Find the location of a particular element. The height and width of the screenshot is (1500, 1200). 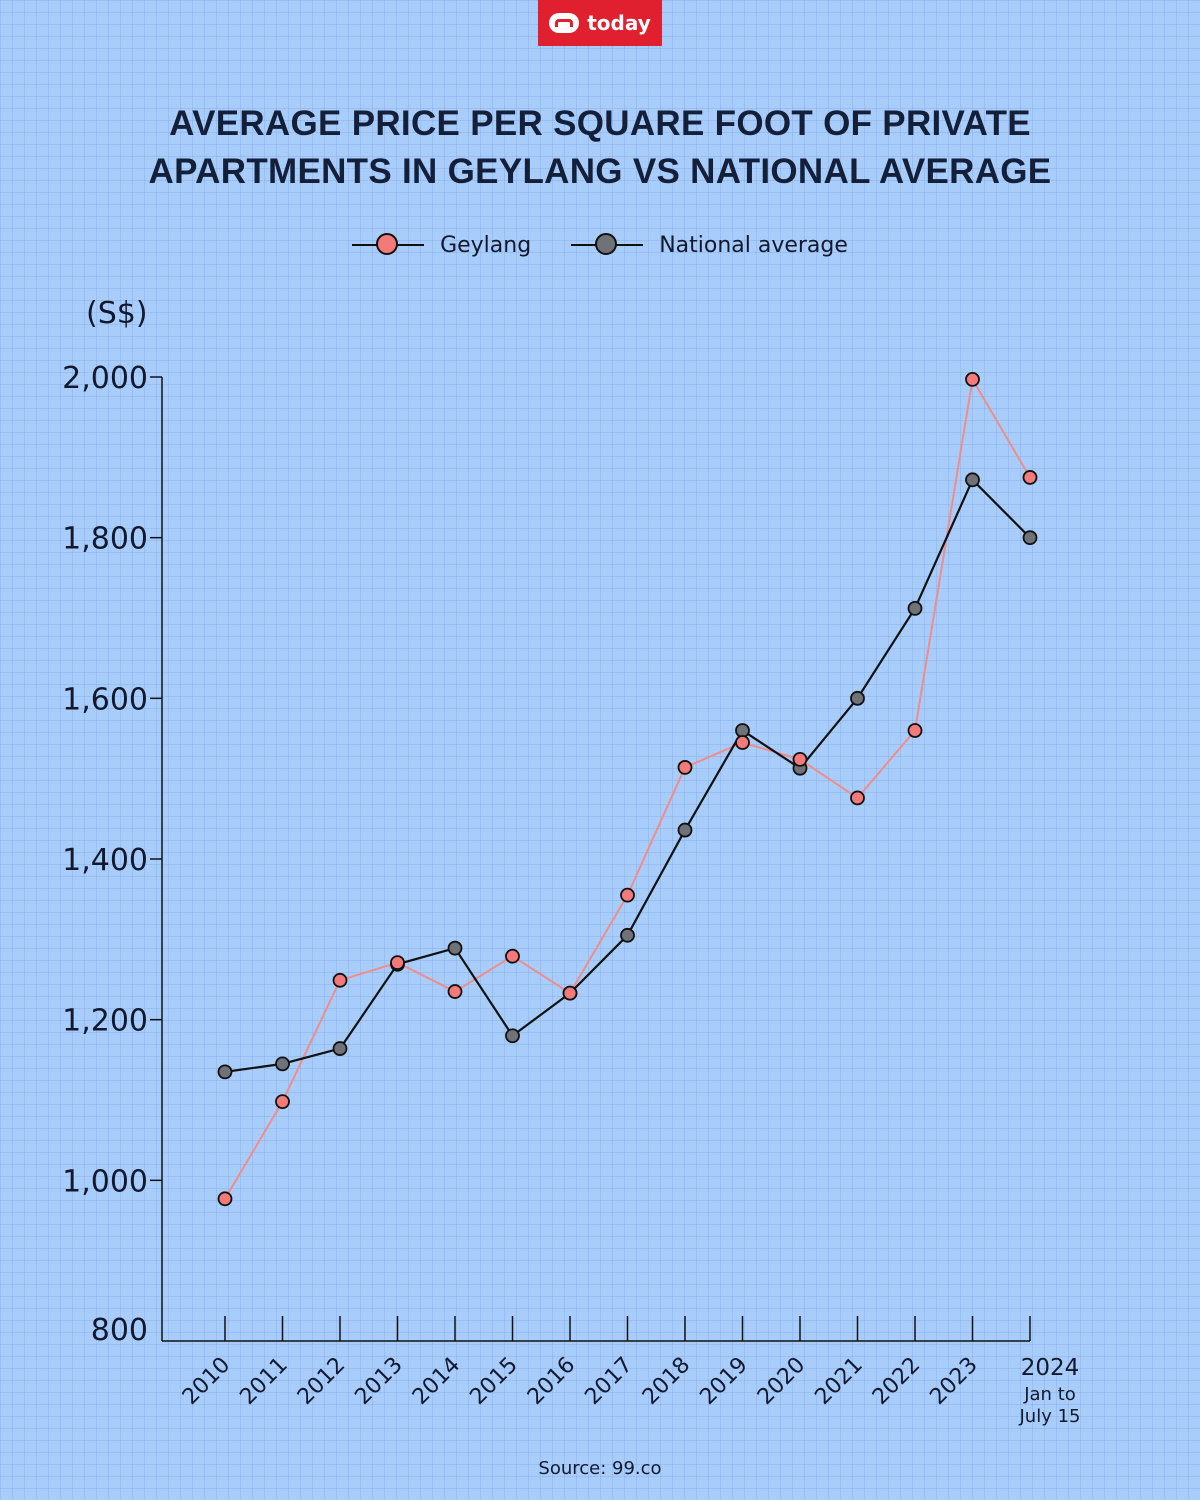

y-tick-label: 1,600 is located at coordinates (105, 699).